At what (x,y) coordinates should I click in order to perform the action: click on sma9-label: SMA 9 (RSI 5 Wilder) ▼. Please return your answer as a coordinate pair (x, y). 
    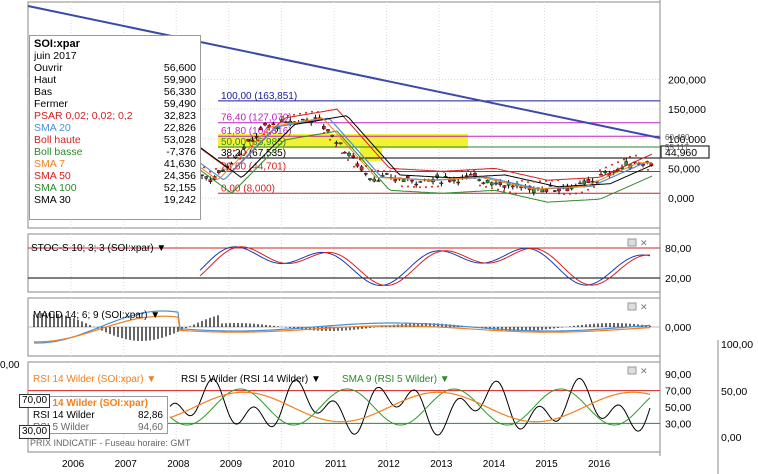
    Looking at the image, I should click on (396, 379).